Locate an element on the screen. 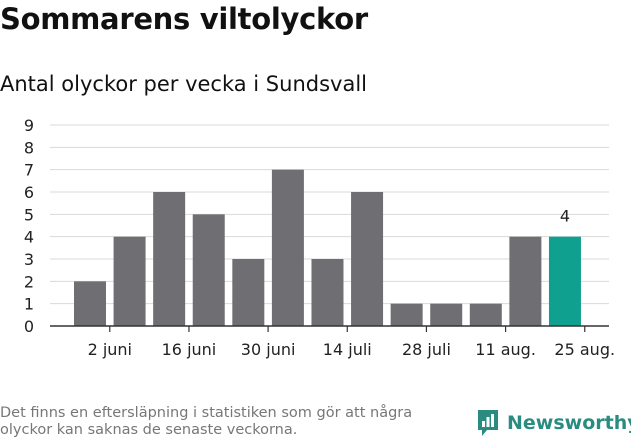 The height and width of the screenshot is (439, 631). x-tick-label: 25 aug. is located at coordinates (584, 349).